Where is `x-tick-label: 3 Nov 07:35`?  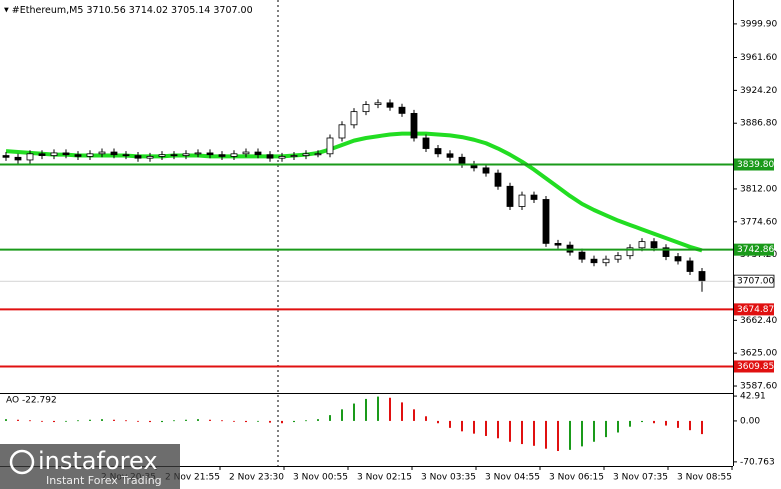 x-tick-label: 3 Nov 07:35 is located at coordinates (640, 478).